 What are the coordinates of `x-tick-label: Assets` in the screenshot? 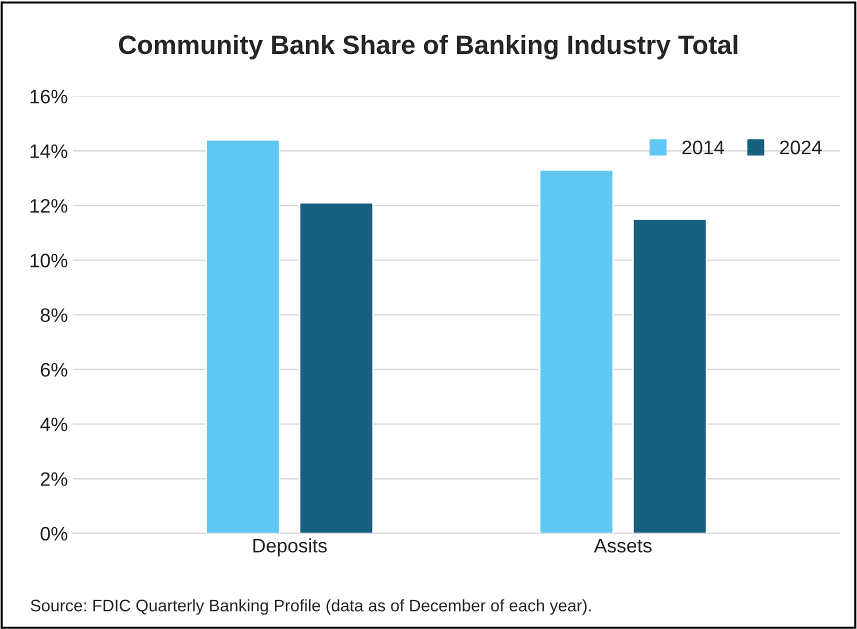 It's located at (623, 545).